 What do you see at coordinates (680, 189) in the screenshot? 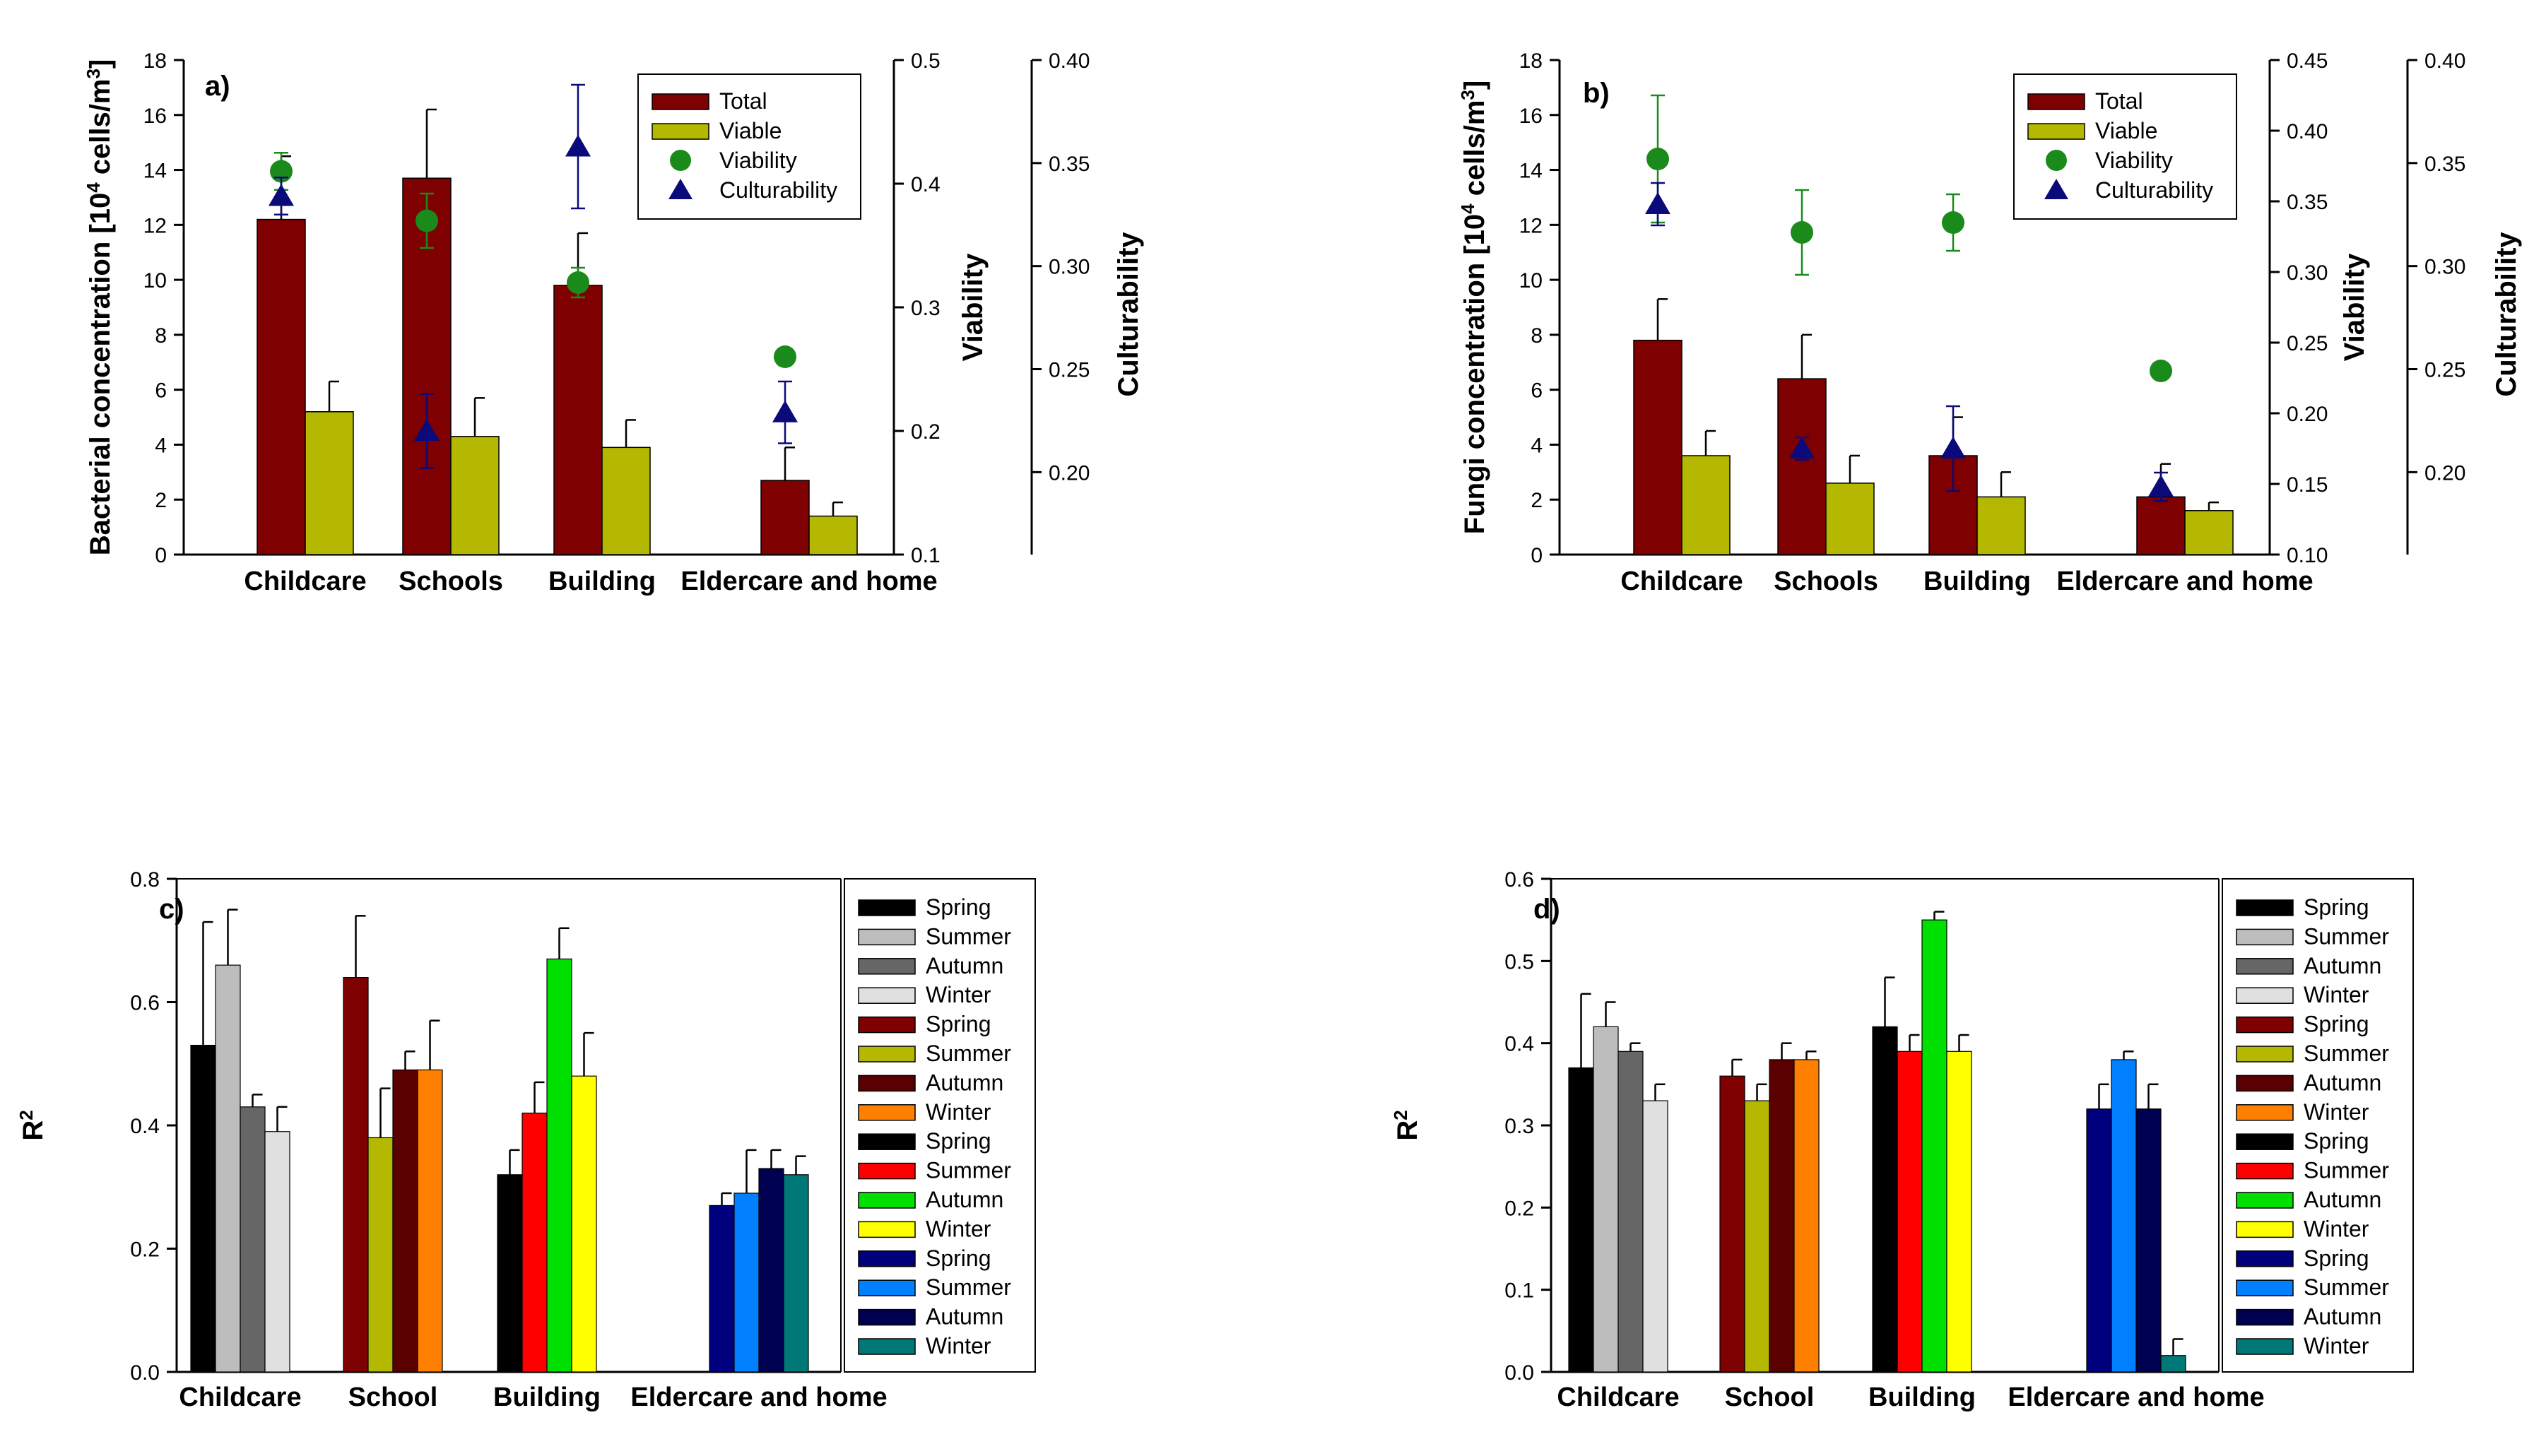
I see `legend-swatch-culturability` at bounding box center [680, 189].